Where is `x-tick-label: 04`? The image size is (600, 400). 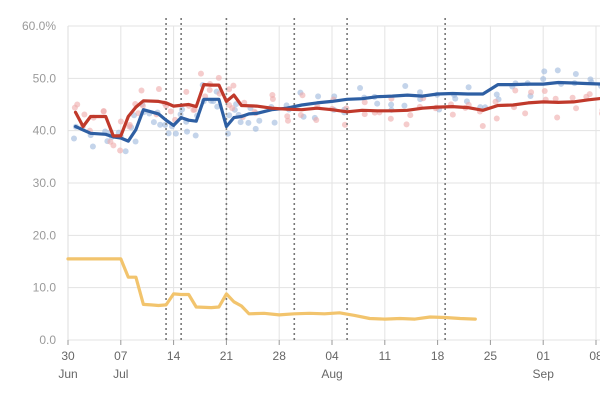 x-tick-label: 04 is located at coordinates (332, 356).